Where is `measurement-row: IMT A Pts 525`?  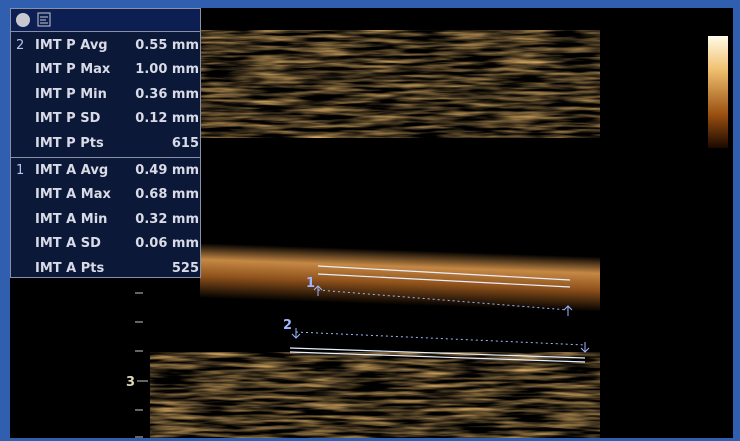
measurement-row: IMT A Pts 525 is located at coordinates (105, 269).